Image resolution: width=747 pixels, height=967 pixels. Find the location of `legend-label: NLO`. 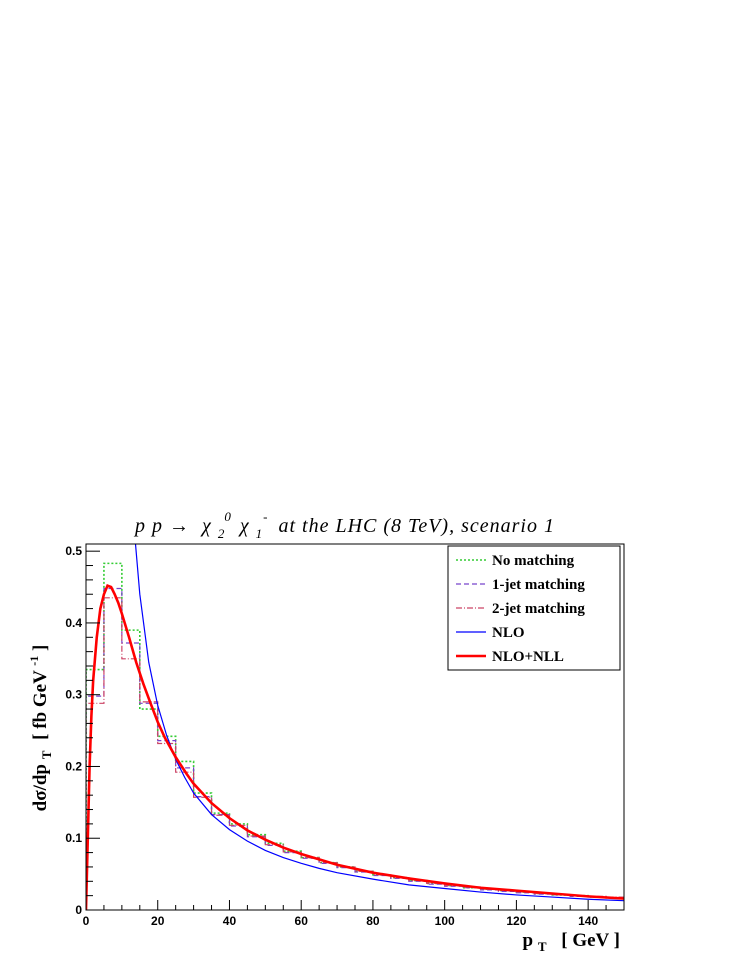

legend-label: NLO is located at coordinates (508, 633).